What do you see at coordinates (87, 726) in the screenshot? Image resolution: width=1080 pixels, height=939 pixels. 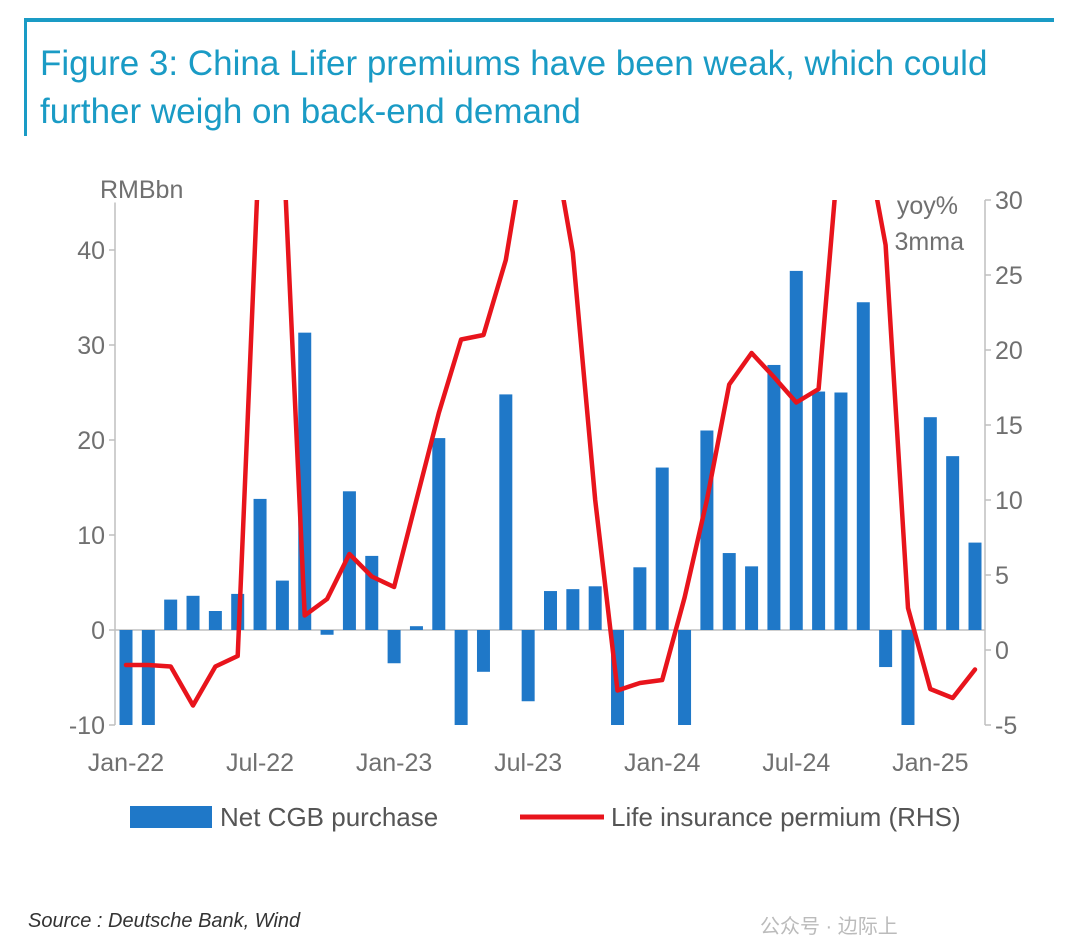 I see `left-tick-label: -10` at bounding box center [87, 726].